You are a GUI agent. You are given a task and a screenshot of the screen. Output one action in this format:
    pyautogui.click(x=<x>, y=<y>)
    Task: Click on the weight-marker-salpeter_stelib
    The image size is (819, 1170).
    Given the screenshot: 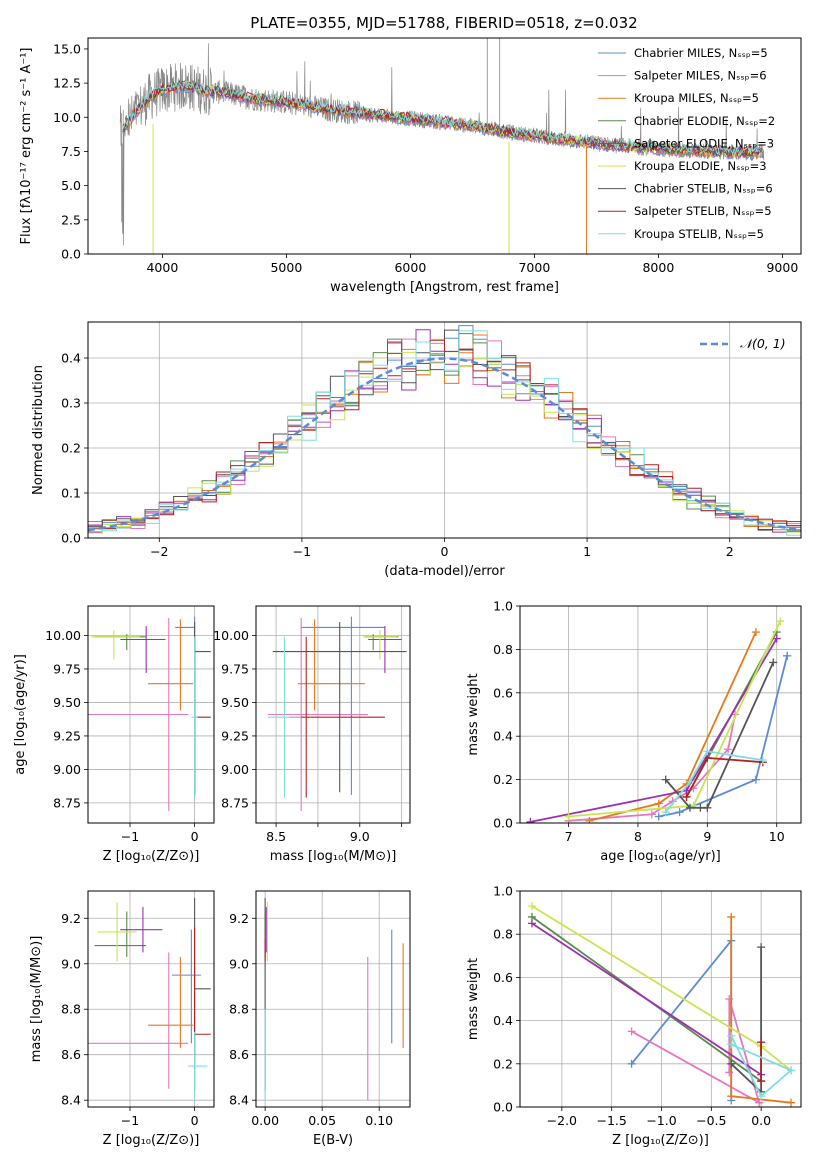 What is the action you would take?
    pyautogui.click(x=686, y=796)
    